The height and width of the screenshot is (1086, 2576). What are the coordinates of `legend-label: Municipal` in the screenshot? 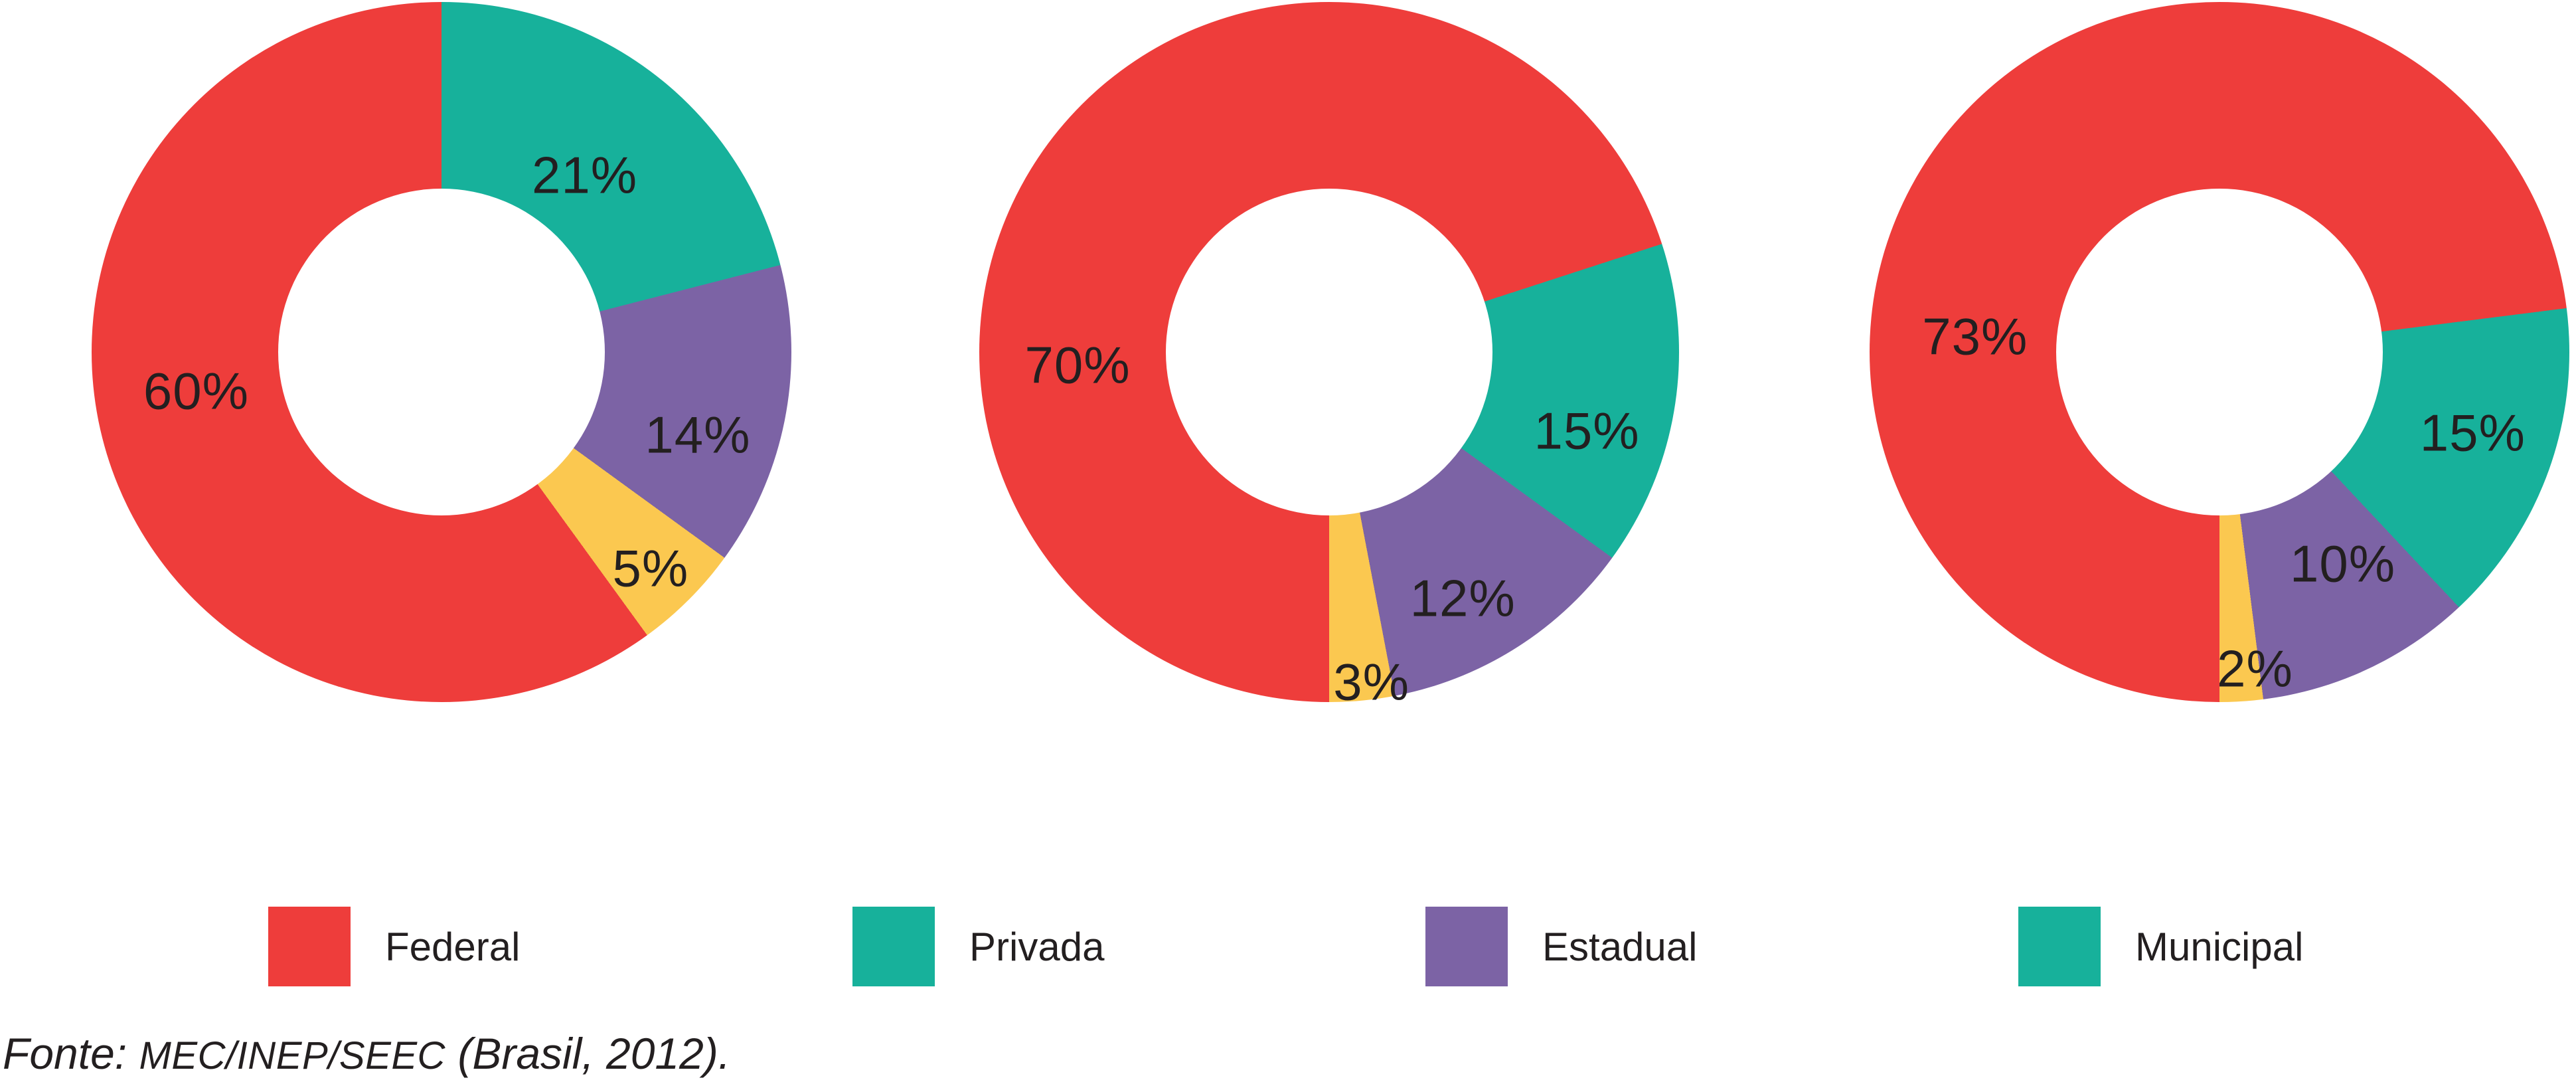 It's located at (2219, 947).